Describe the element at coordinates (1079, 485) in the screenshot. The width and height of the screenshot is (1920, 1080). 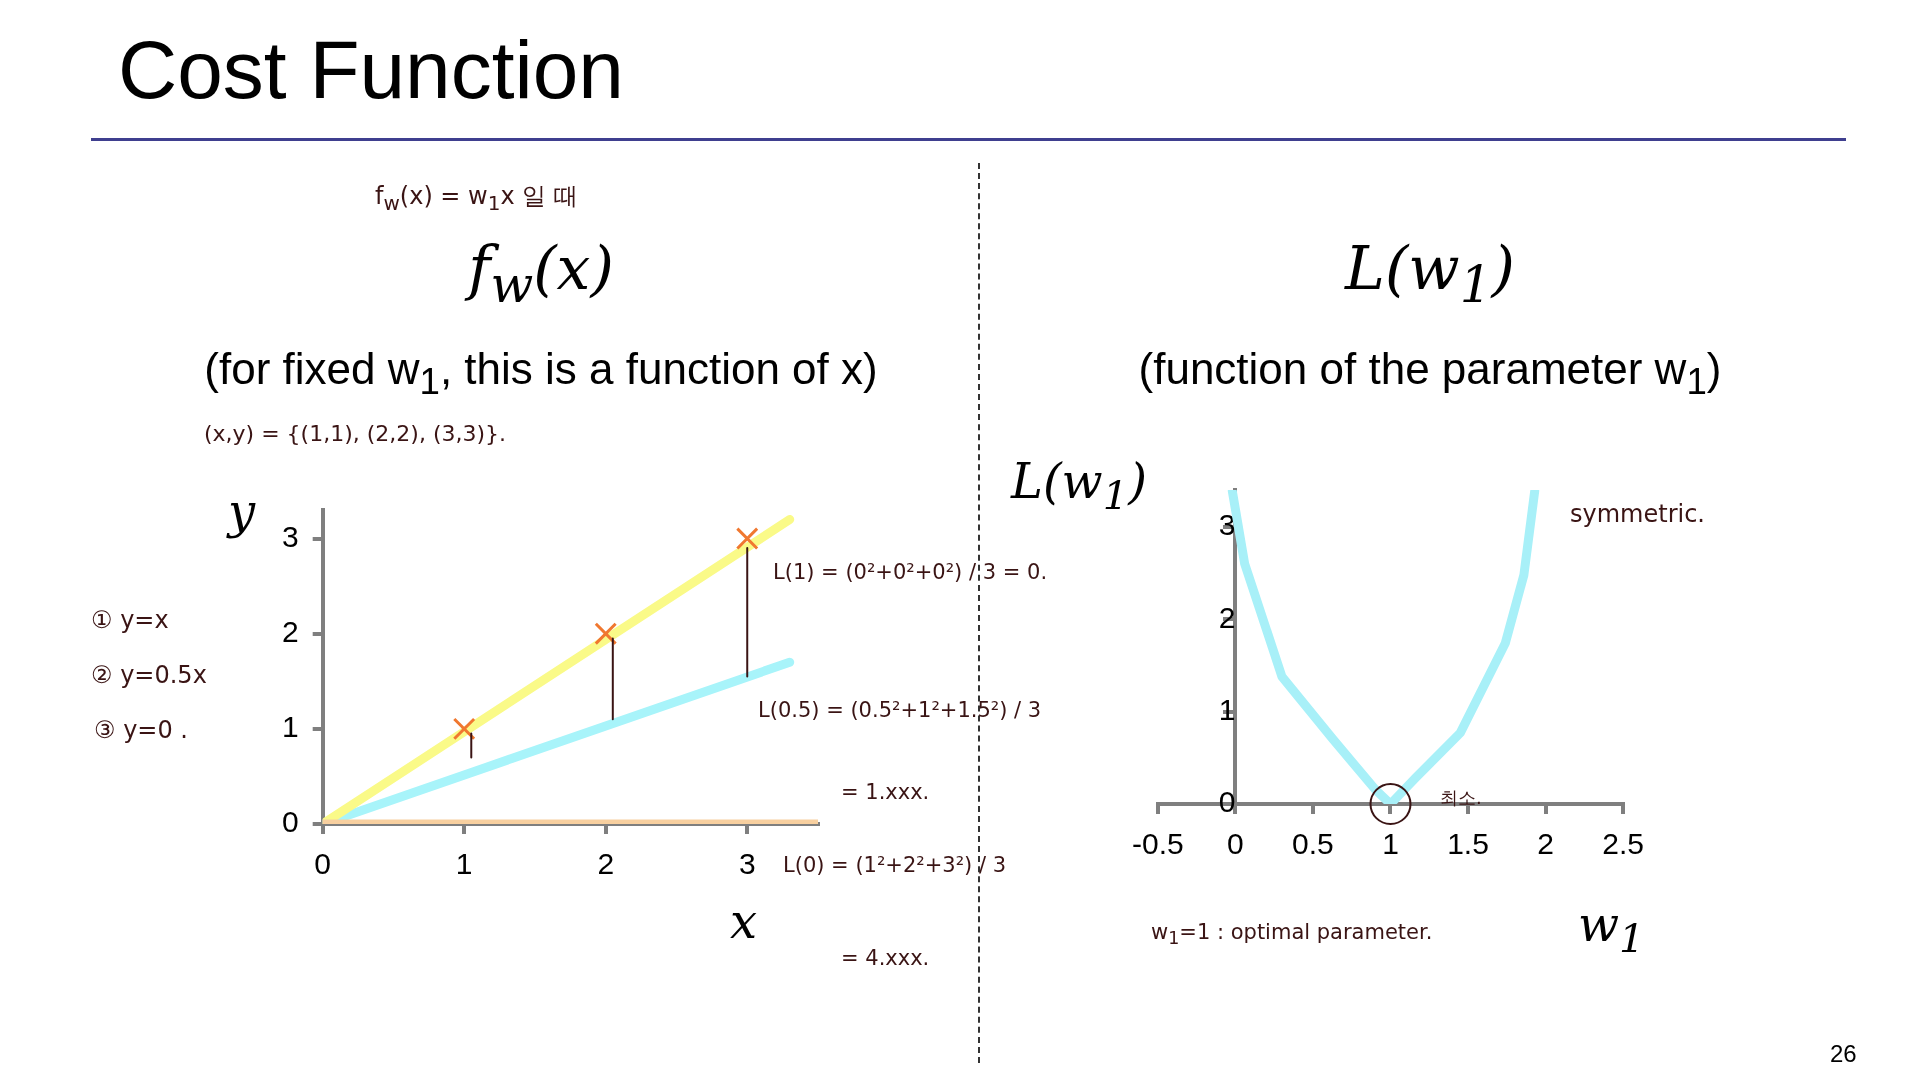
I see `y-axis-title: L(w$_{1}$)` at that location.